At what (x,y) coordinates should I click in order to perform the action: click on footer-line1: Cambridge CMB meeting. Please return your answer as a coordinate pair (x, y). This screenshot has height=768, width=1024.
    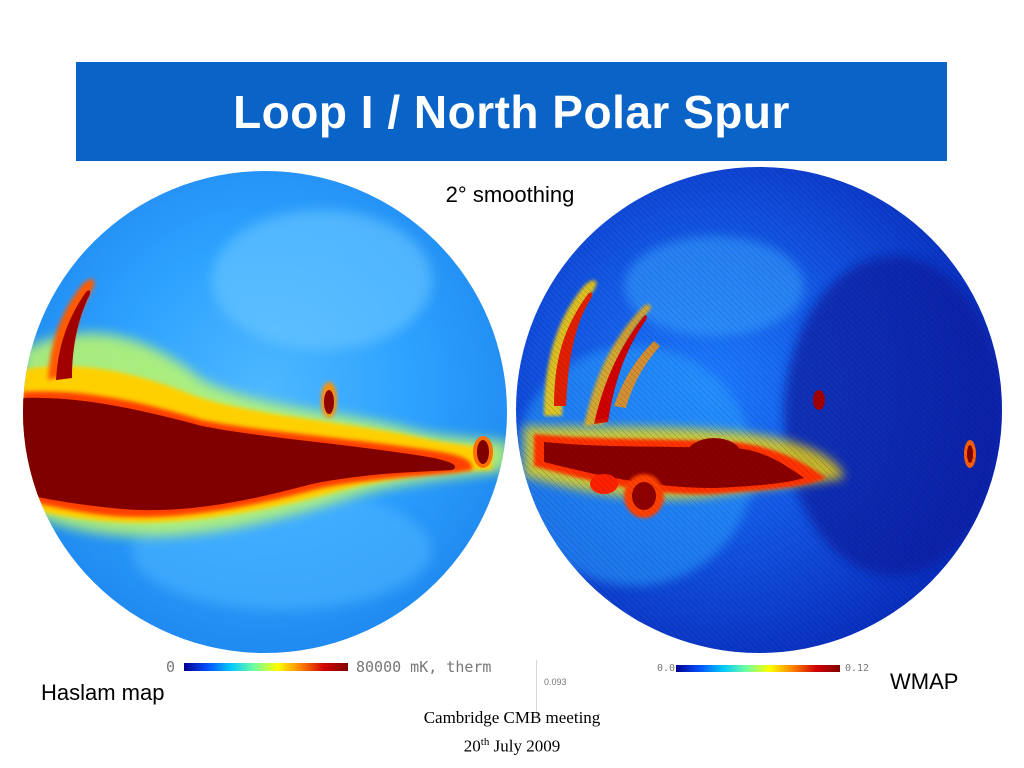
    Looking at the image, I should click on (512, 717).